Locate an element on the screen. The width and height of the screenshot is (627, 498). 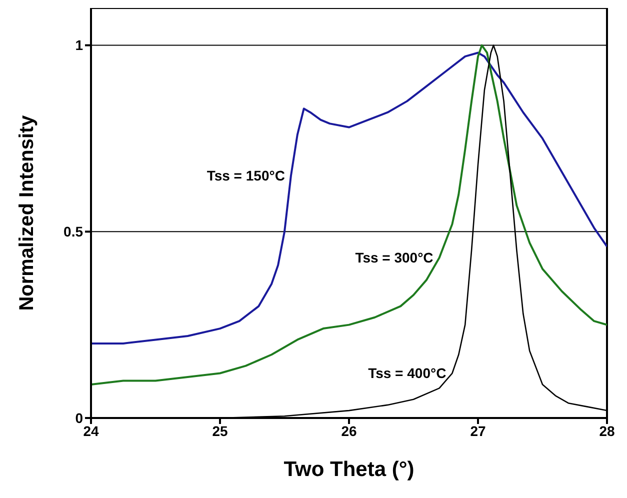
x-tick-label: 27 is located at coordinates (478, 430).